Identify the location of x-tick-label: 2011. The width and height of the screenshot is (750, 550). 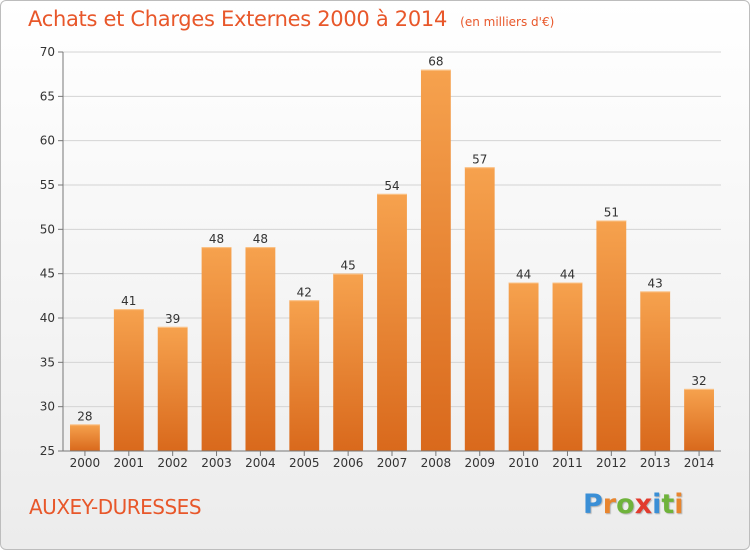
(567, 463).